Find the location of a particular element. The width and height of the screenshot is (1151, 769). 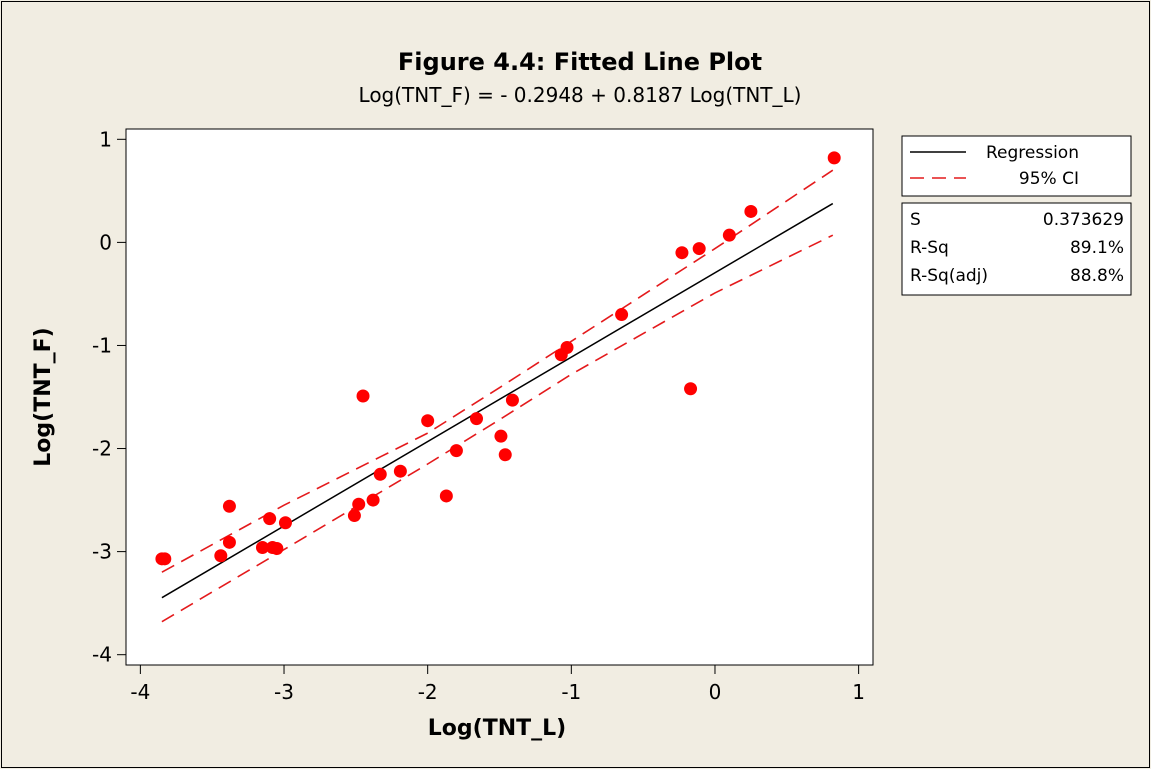

y-tick-label: -2 is located at coordinates (102, 449).